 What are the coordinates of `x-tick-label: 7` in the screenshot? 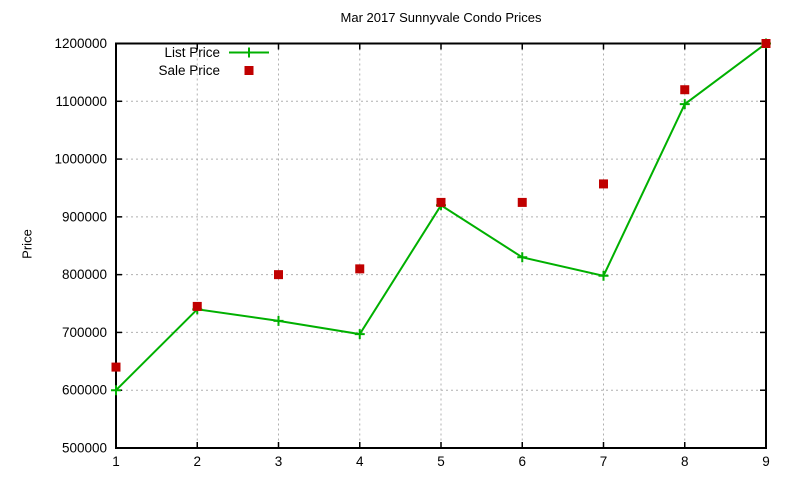 It's located at (604, 461).